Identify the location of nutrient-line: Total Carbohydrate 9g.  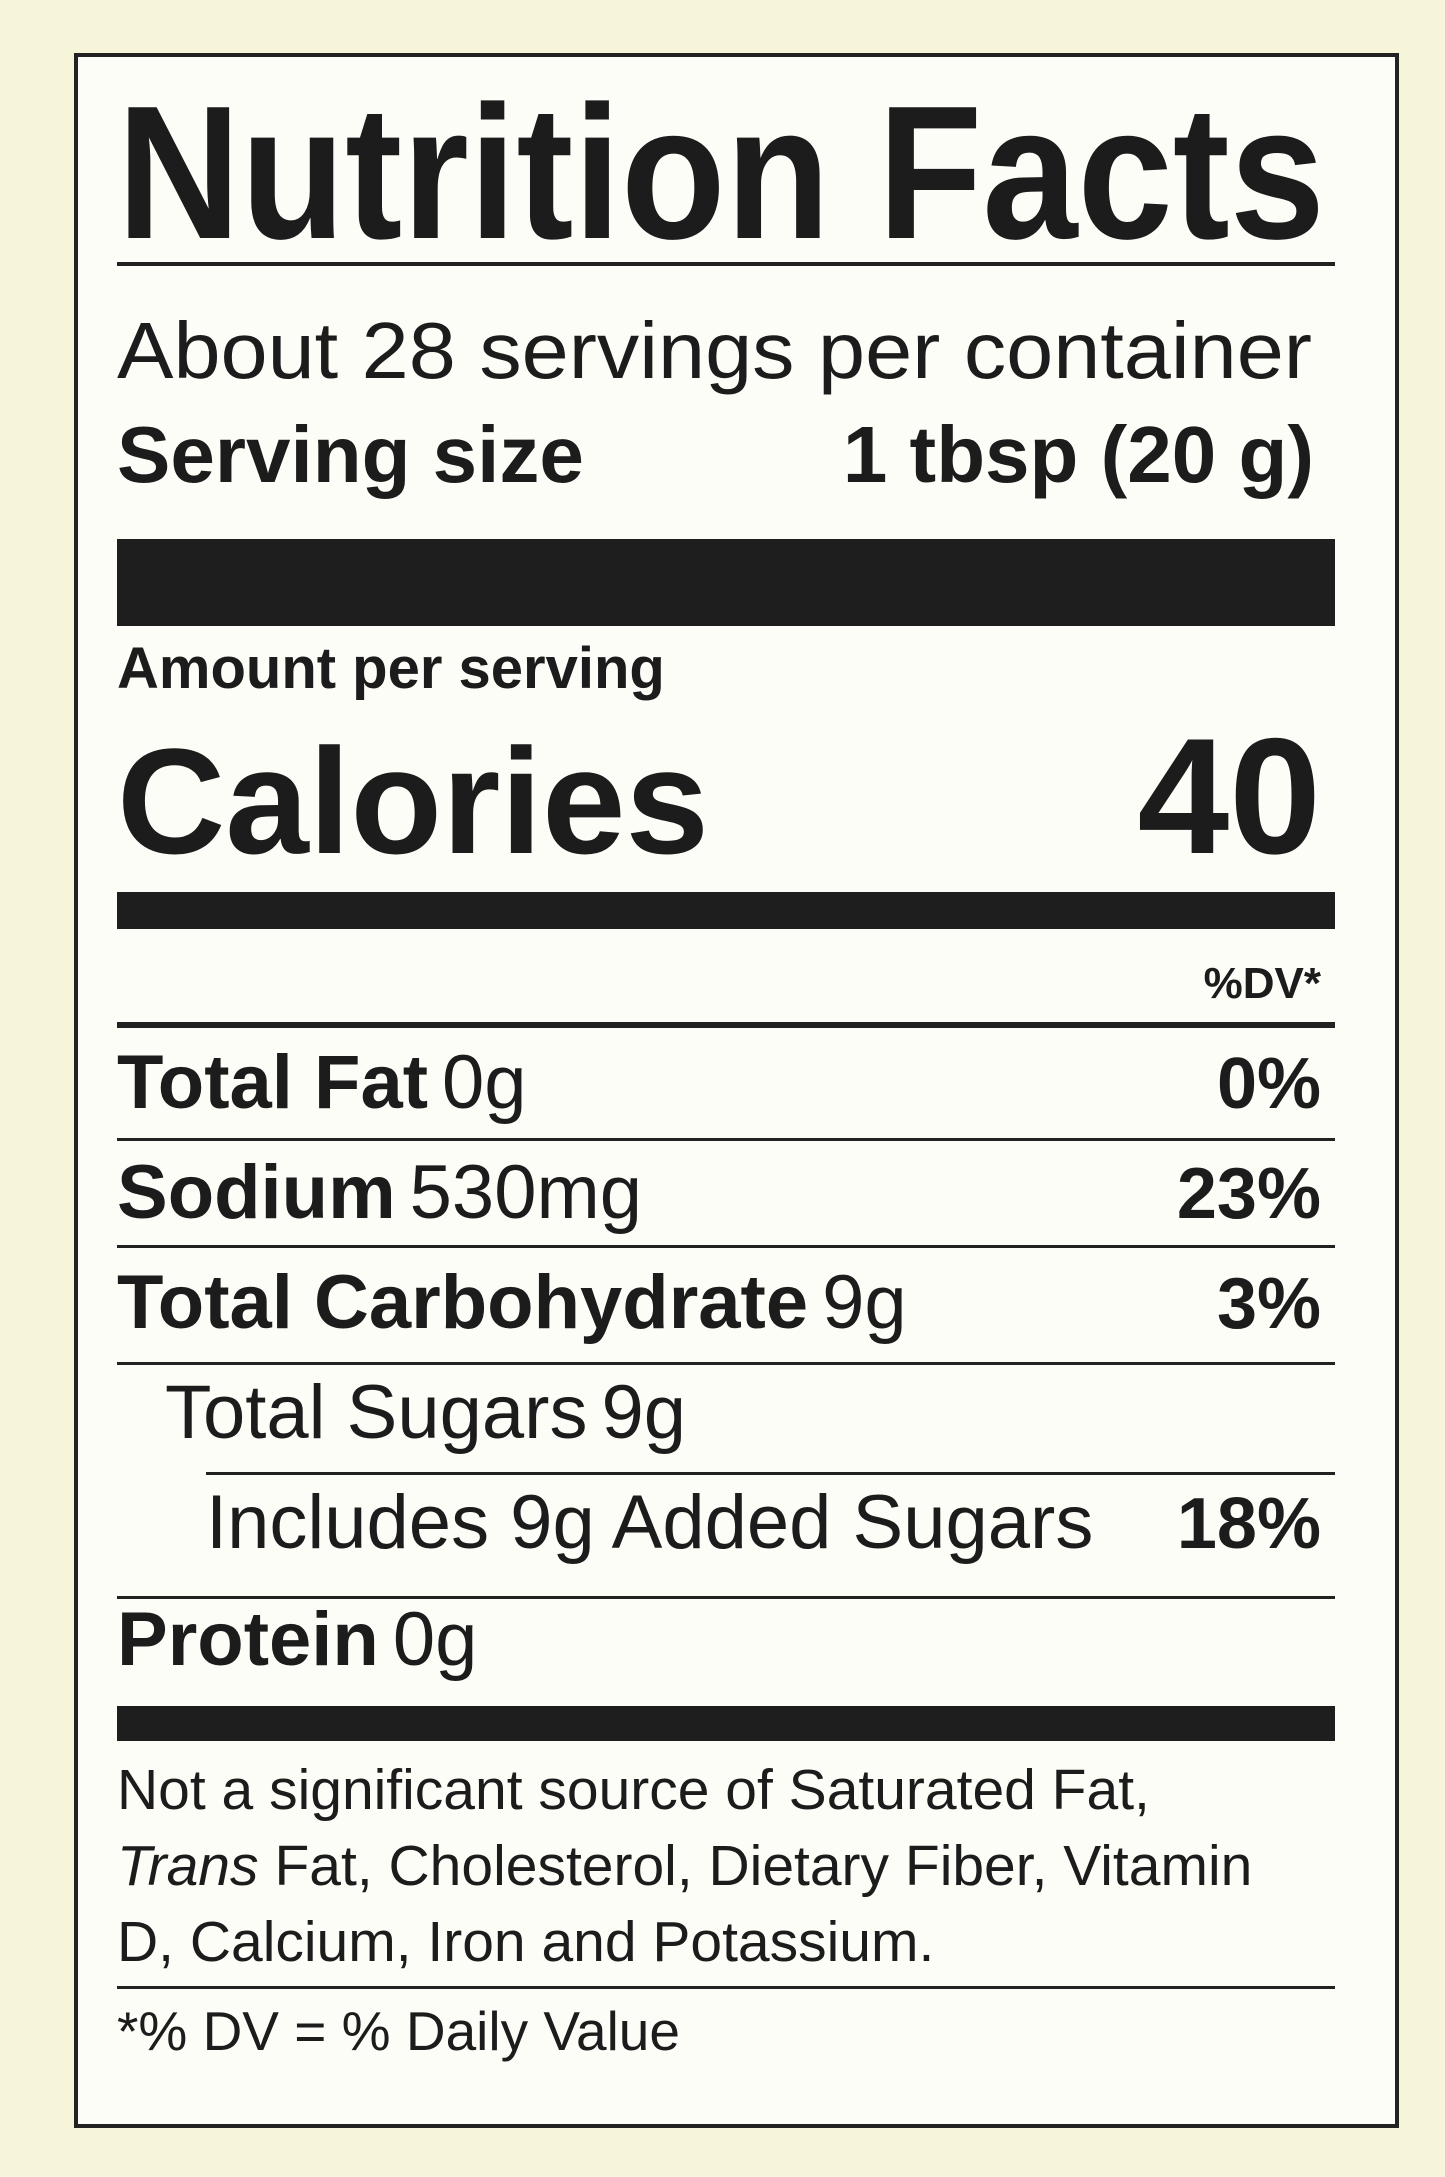
(512, 1302).